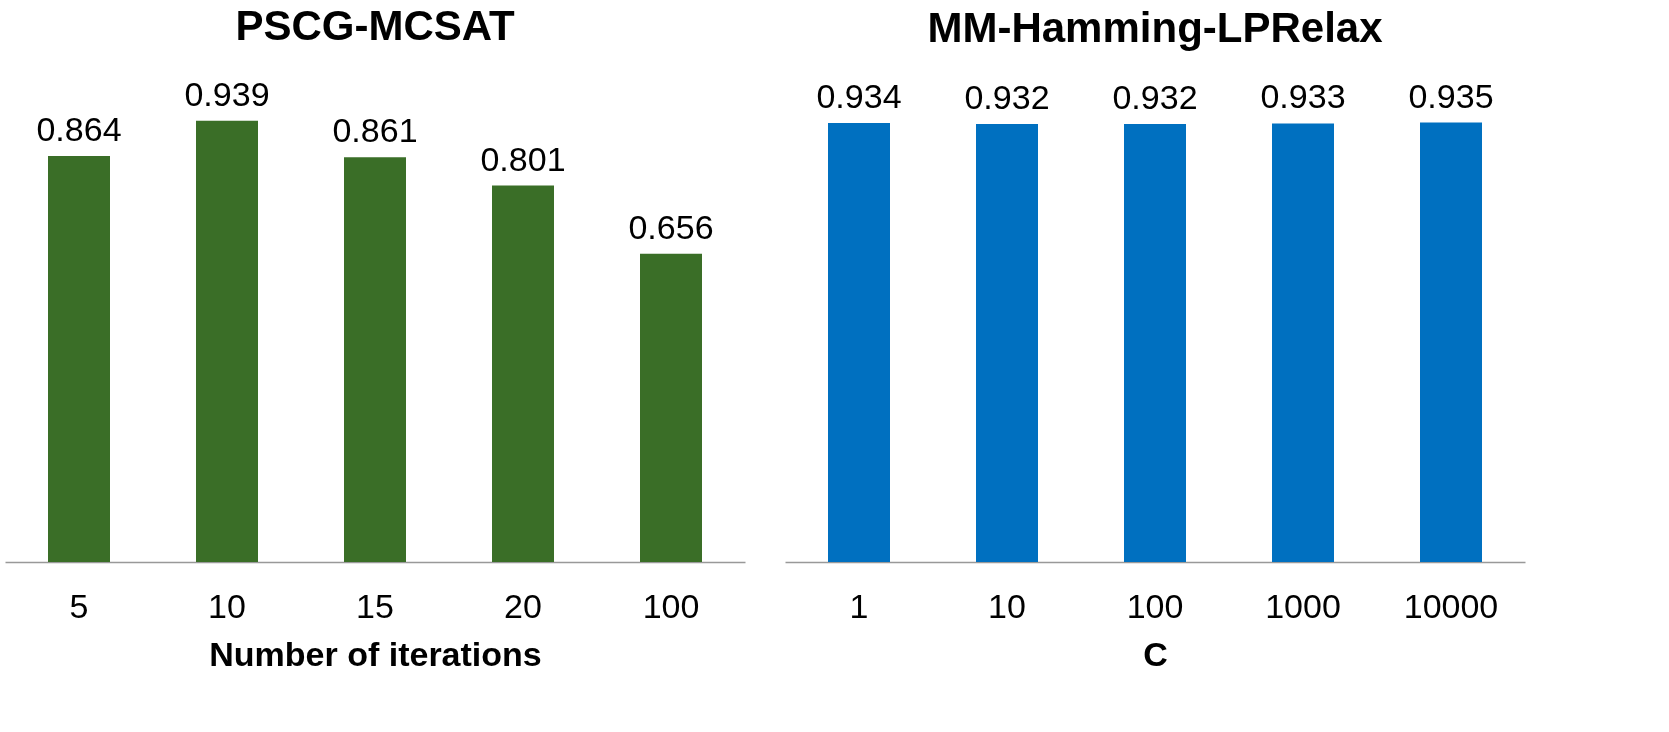 Image resolution: width=1669 pixels, height=732 pixels. What do you see at coordinates (227, 93) in the screenshot?
I see `data-label: 0.939` at bounding box center [227, 93].